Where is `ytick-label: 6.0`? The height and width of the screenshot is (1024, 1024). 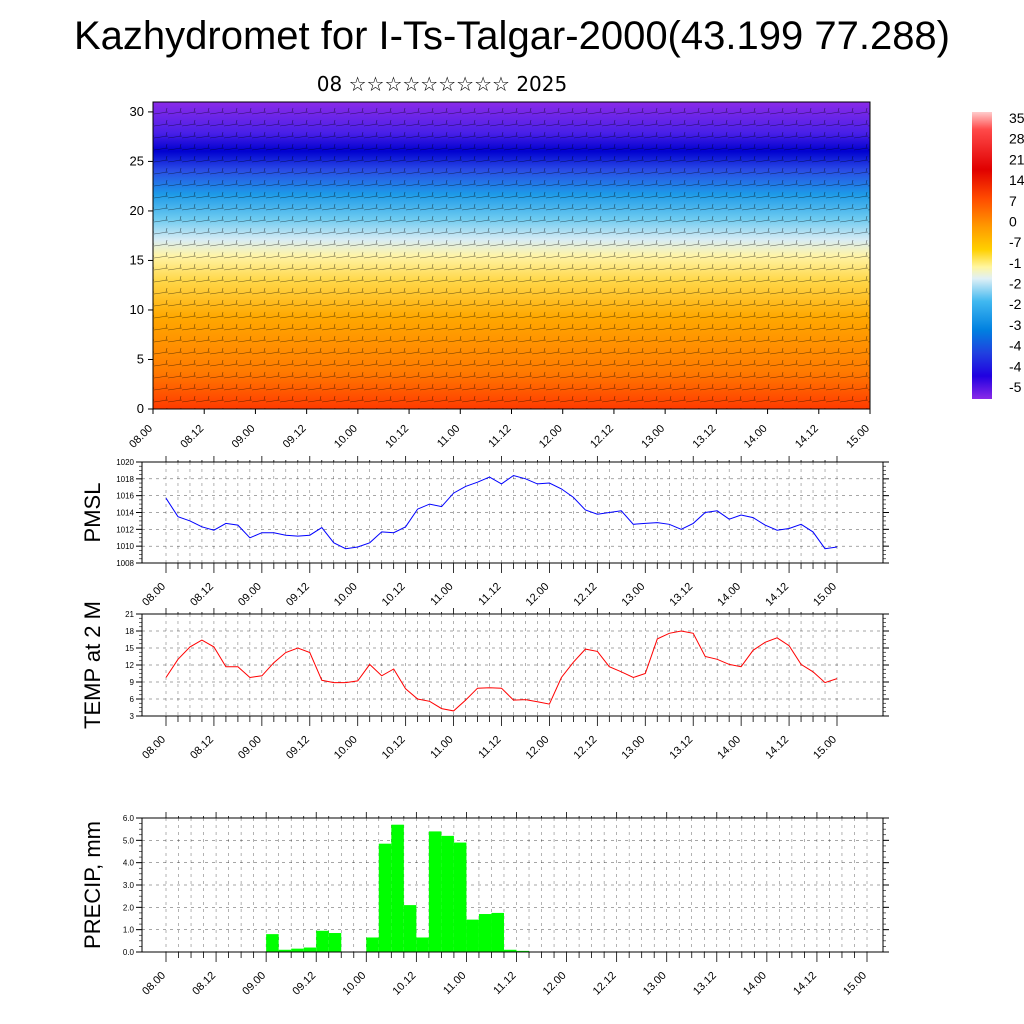
ytick-label: 6.0 is located at coordinates (129, 818).